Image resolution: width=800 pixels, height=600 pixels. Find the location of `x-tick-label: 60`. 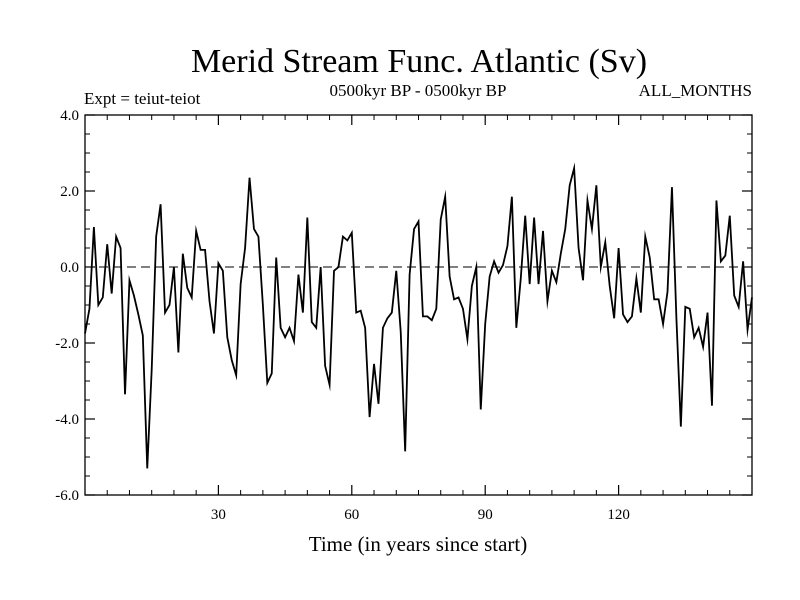

x-tick-label: 60 is located at coordinates (351, 515).